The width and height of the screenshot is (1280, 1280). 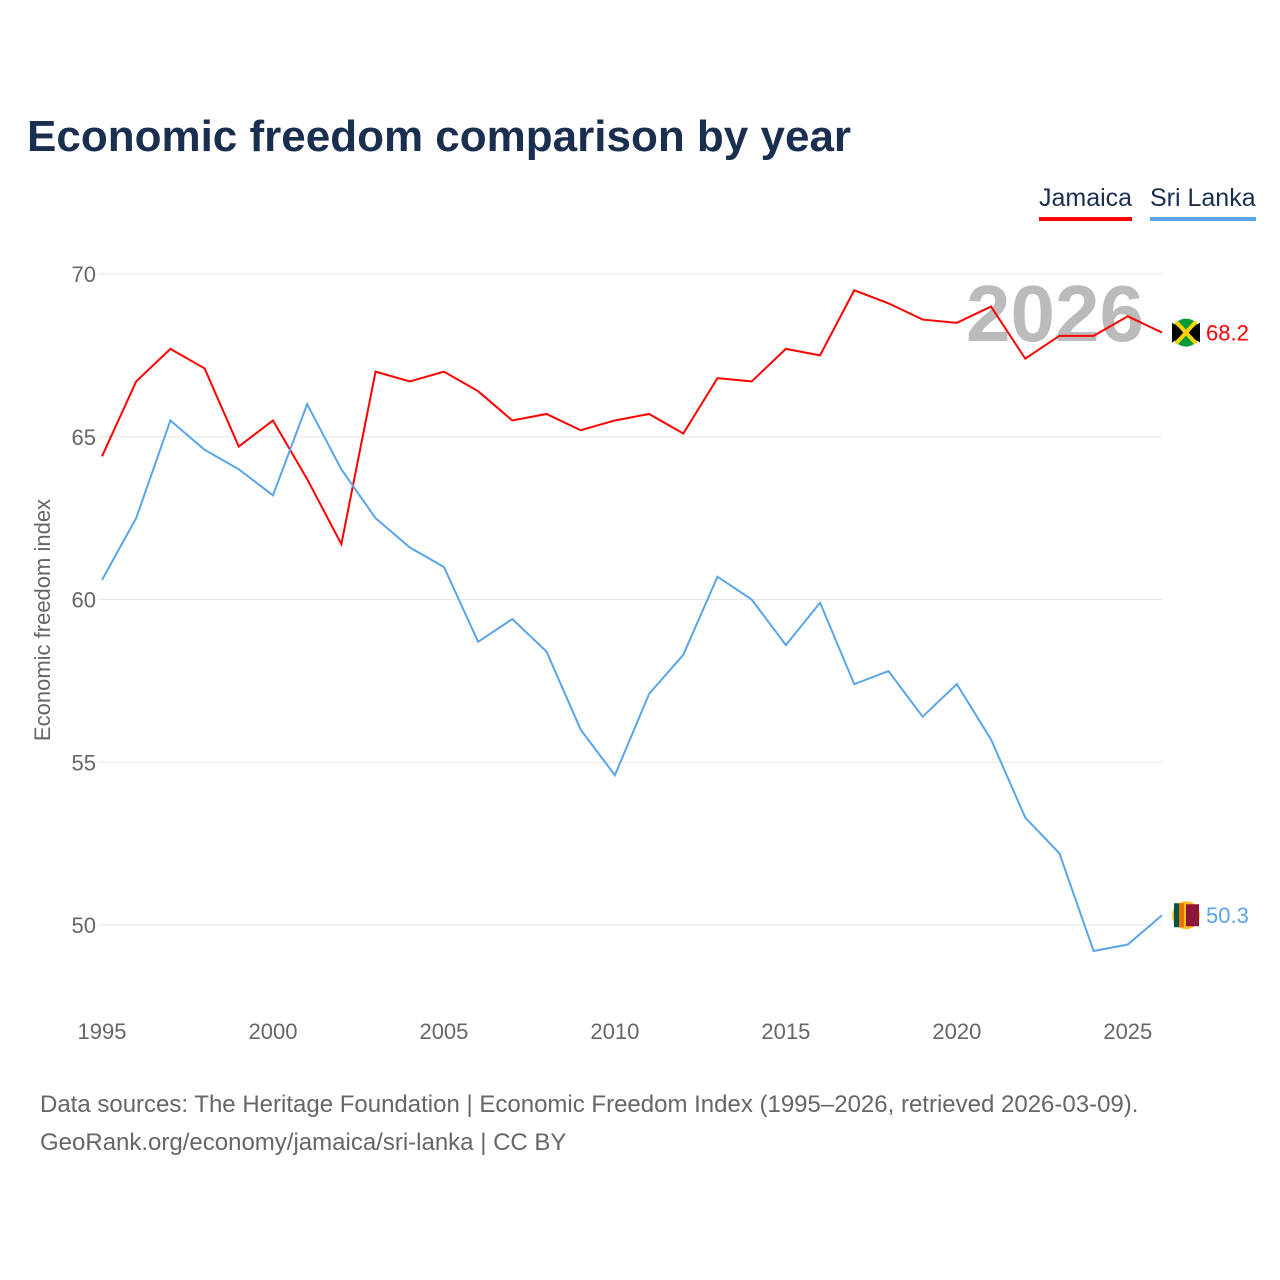 What do you see at coordinates (102, 1031) in the screenshot?
I see `x-tick-label: 1995` at bounding box center [102, 1031].